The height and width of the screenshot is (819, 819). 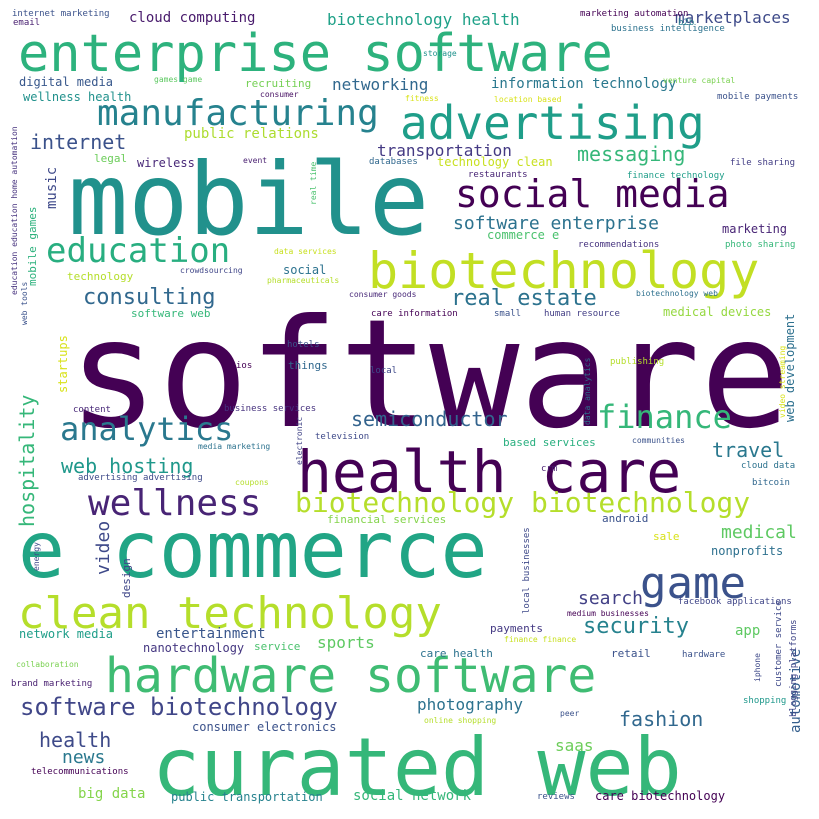 What do you see at coordinates (564, 271) in the screenshot?
I see `word-cloud-term: biotechnology` at bounding box center [564, 271].